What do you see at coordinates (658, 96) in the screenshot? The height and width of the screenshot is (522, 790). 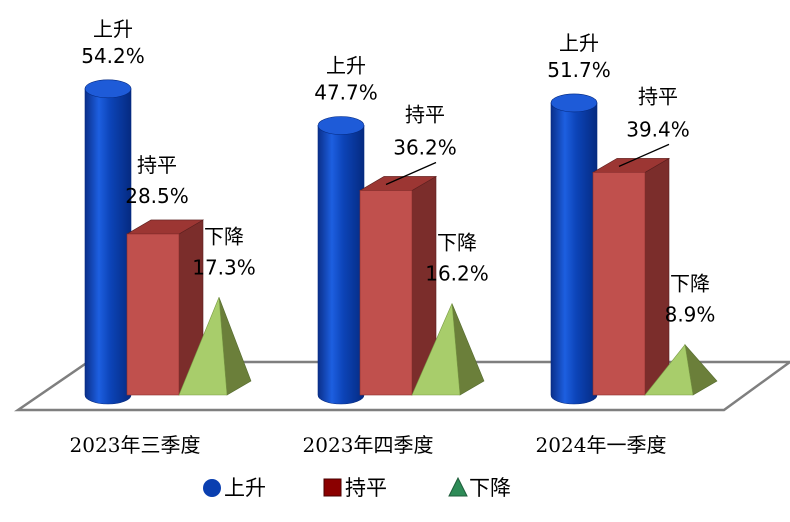 I see `label-flat-name-3: 持平` at bounding box center [658, 96].